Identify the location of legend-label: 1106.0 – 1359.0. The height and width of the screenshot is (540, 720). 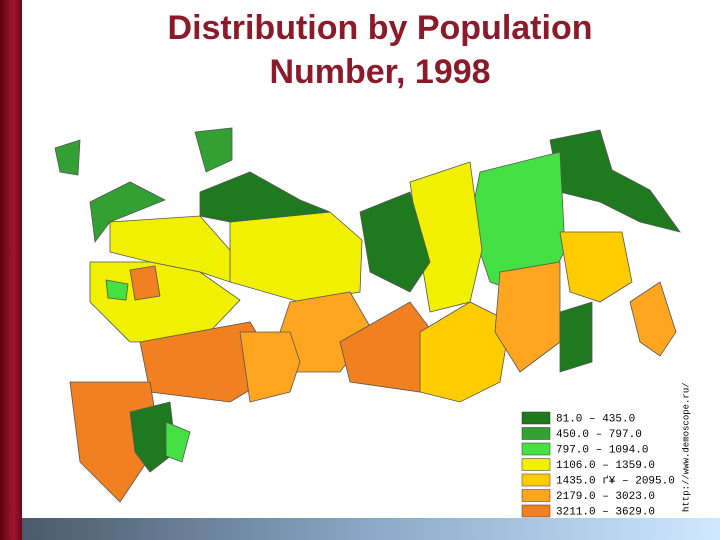
(605, 466).